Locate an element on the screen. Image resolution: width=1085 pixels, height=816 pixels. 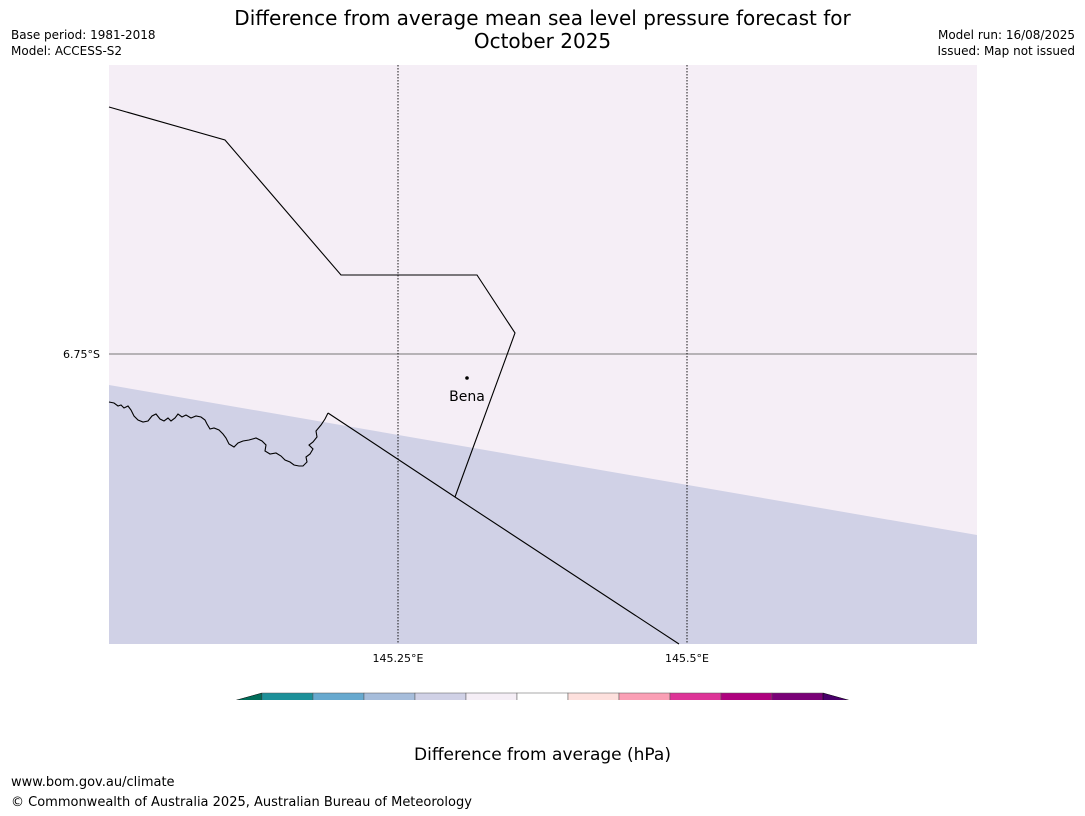
colorbar-extend-high is located at coordinates (836, 696).